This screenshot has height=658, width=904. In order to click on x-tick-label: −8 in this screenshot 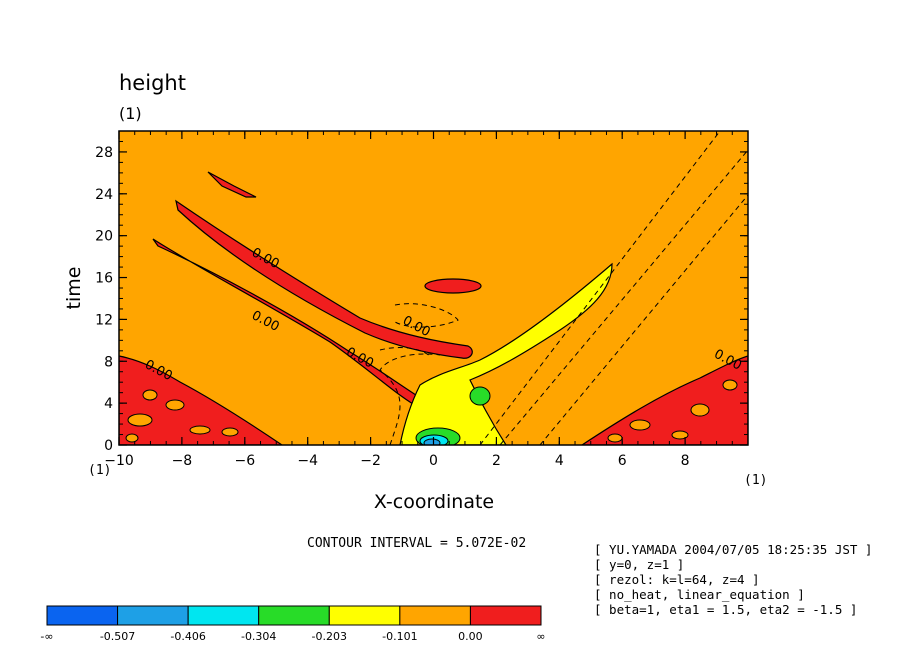, I will do `click(182, 461)`.